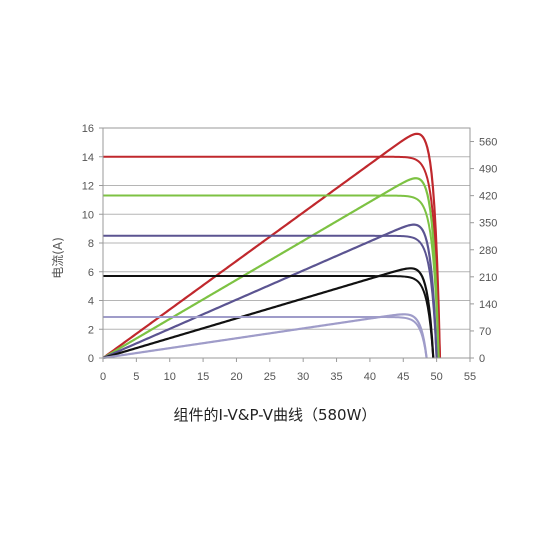 The width and height of the screenshot is (550, 550). I want to click on x-tick-label: 20, so click(236, 377).